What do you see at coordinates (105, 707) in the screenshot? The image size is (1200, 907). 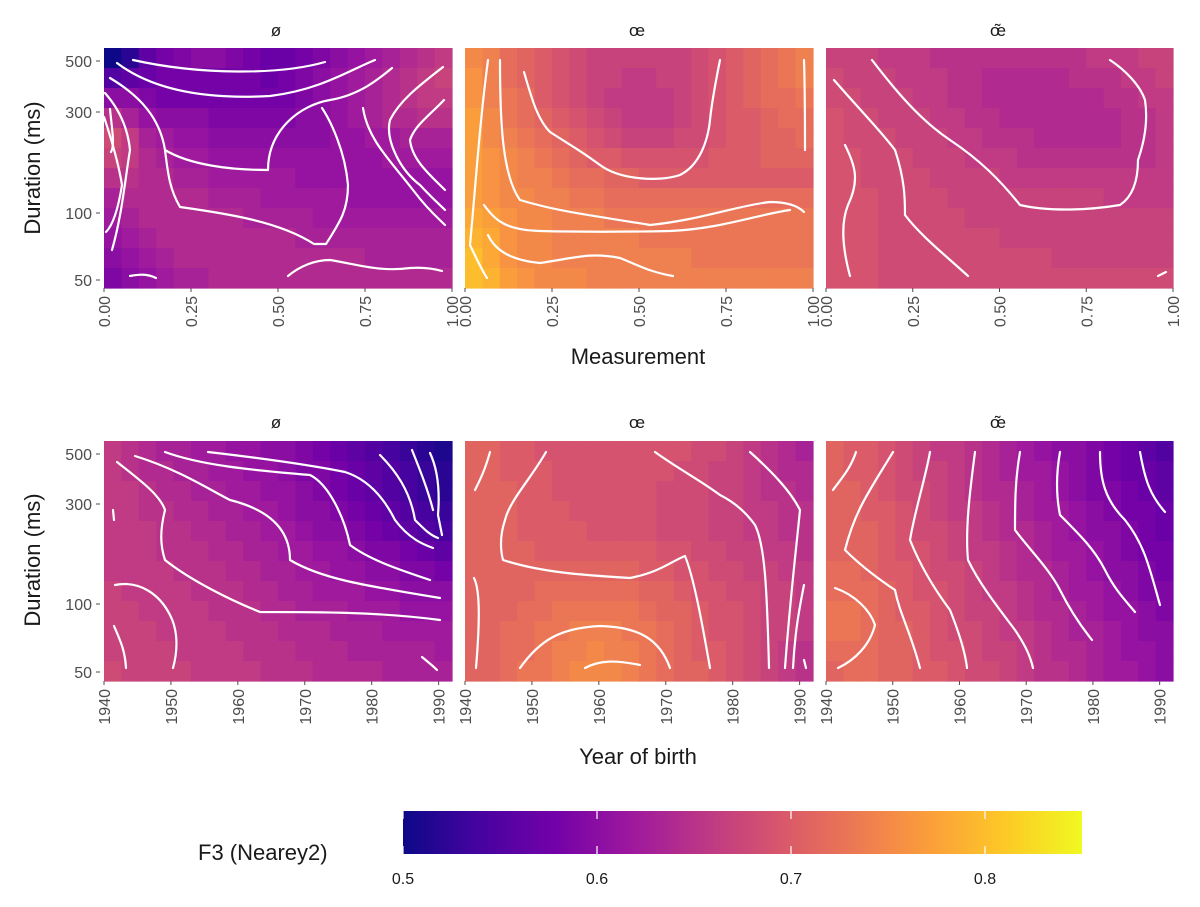 I see `x-tick-label: 1940` at bounding box center [105, 707].